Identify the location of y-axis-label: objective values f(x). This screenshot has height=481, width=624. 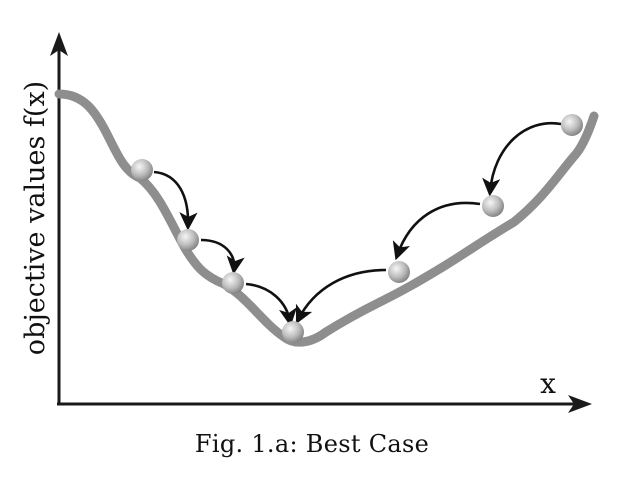
(35, 218).